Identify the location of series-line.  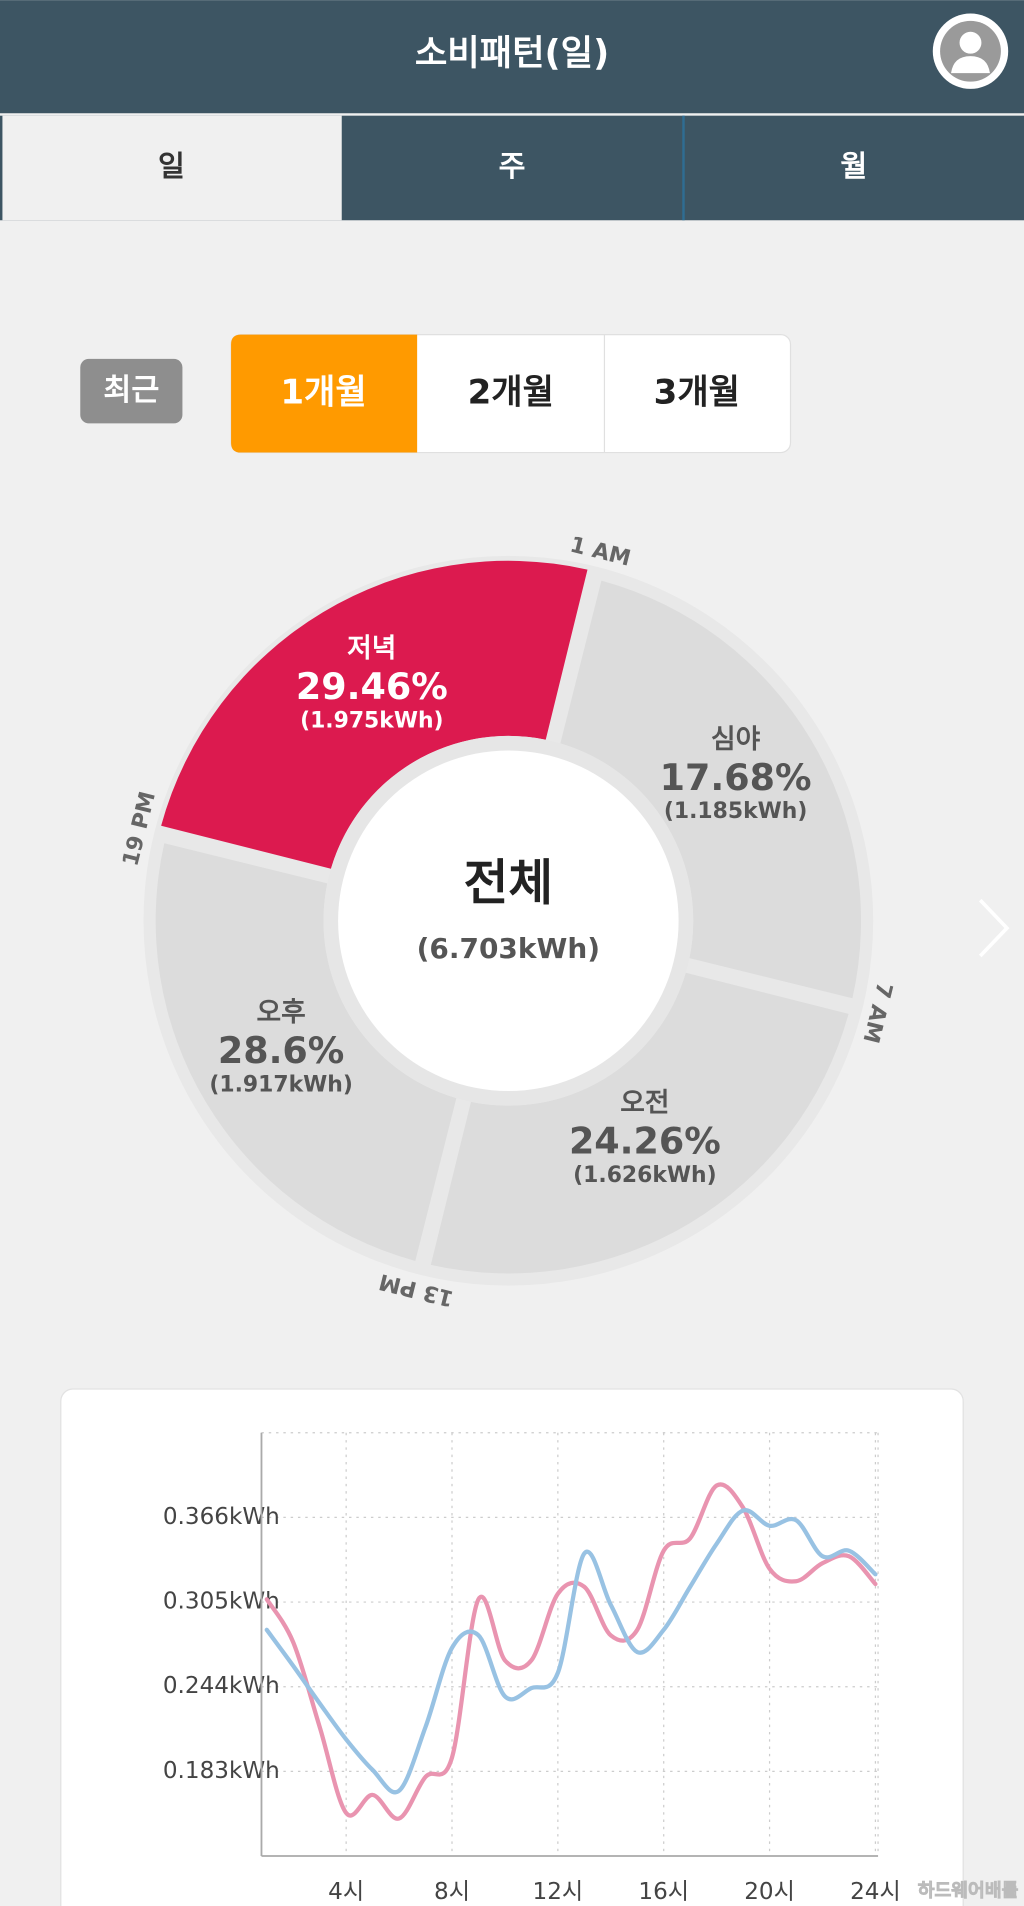
(571, 1651).